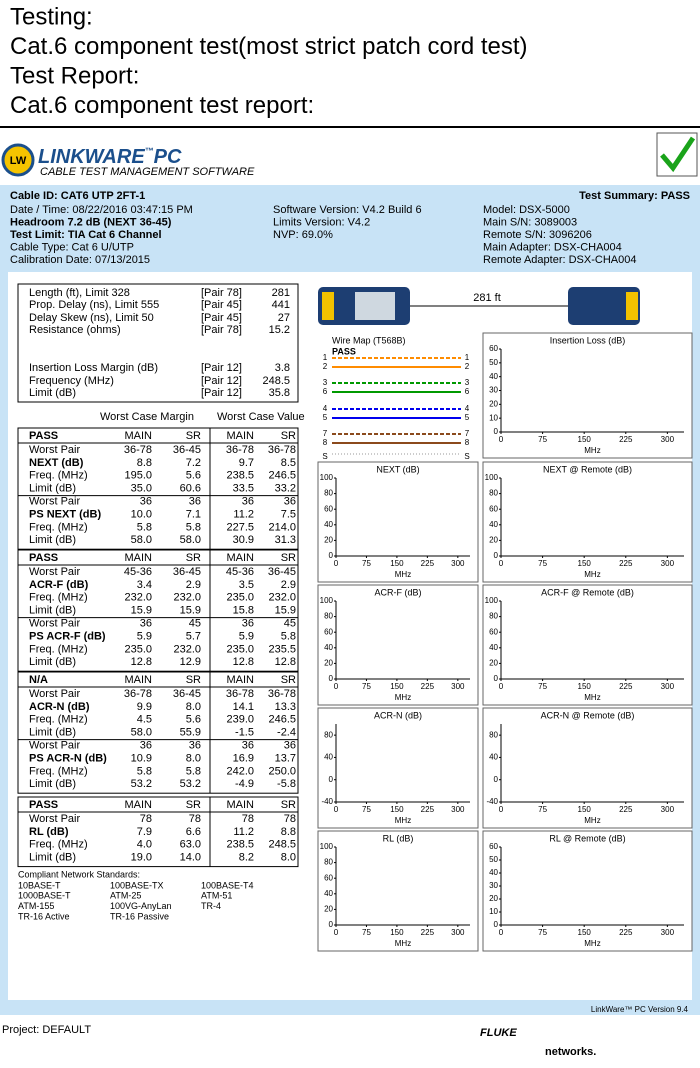 Image resolution: width=700 pixels, height=1068 pixels. I want to click on summary-label: Prop. Delay (ns), Limit 555, so click(94, 305).